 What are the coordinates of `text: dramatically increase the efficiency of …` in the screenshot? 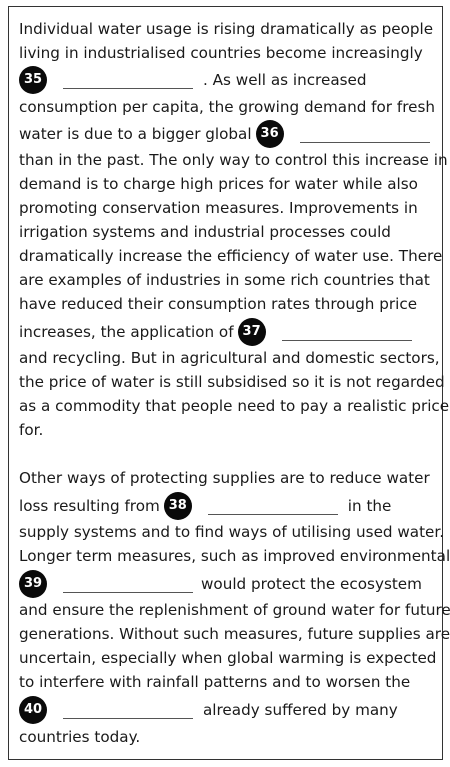 It's located at (231, 256).